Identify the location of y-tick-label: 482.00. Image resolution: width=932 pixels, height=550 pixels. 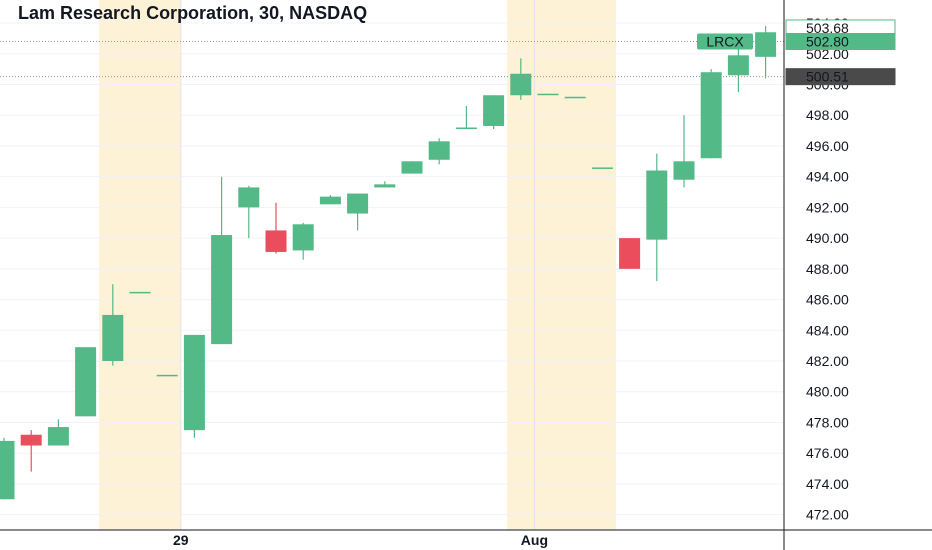
(827, 361).